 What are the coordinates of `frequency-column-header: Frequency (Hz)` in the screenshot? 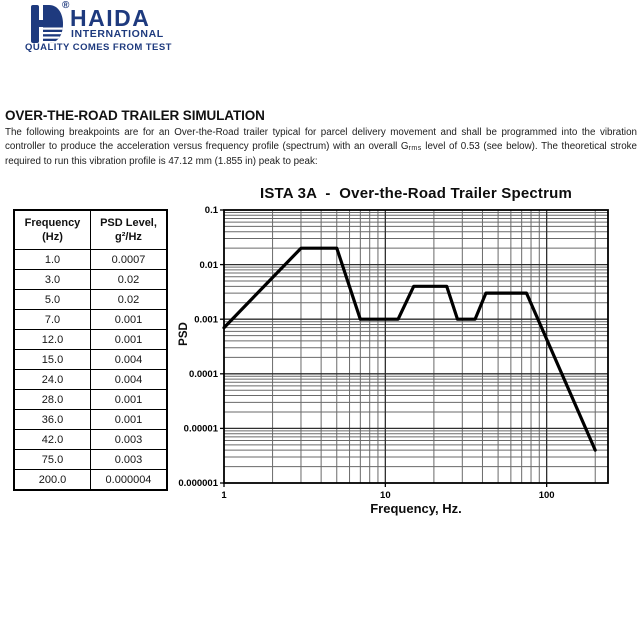 It's located at (52, 229).